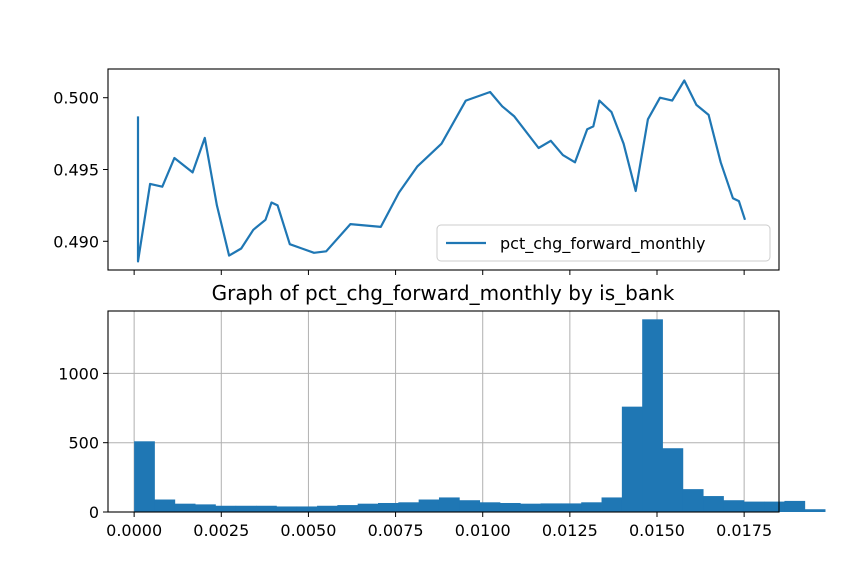 The image size is (864, 576). Describe the element at coordinates (744, 530) in the screenshot. I see `histogram-x-tick-label: 0.0175` at that location.